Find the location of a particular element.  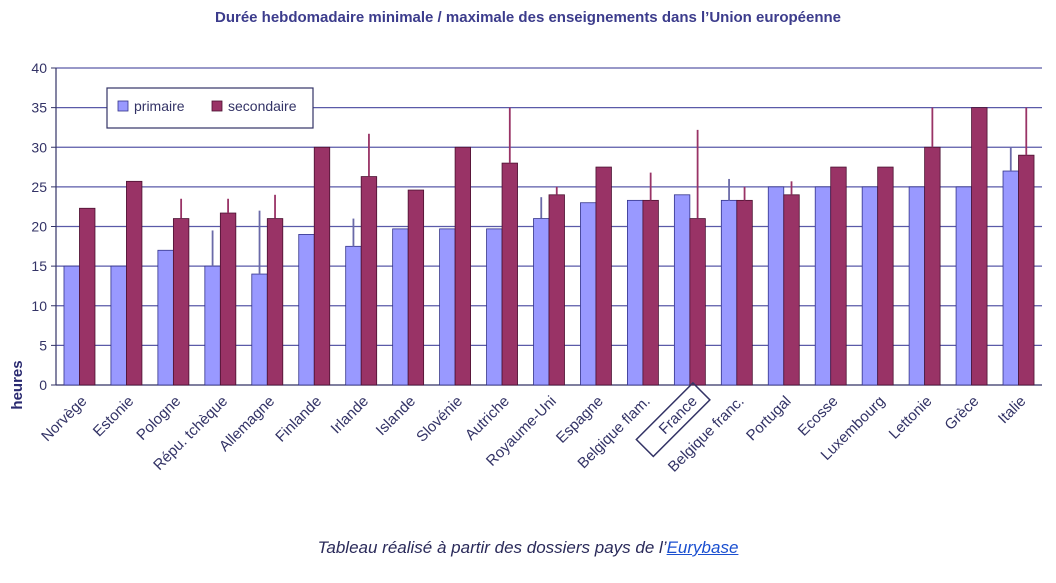

eurybase-link: Eurybase is located at coordinates (702, 547).